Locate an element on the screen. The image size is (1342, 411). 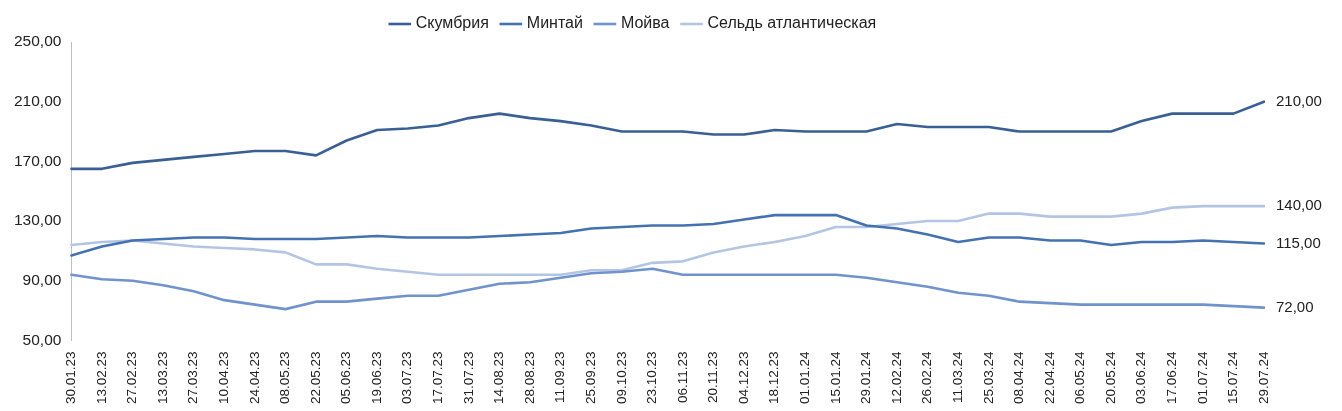
x-tick-label: 31.07.23 is located at coordinates (468, 378).